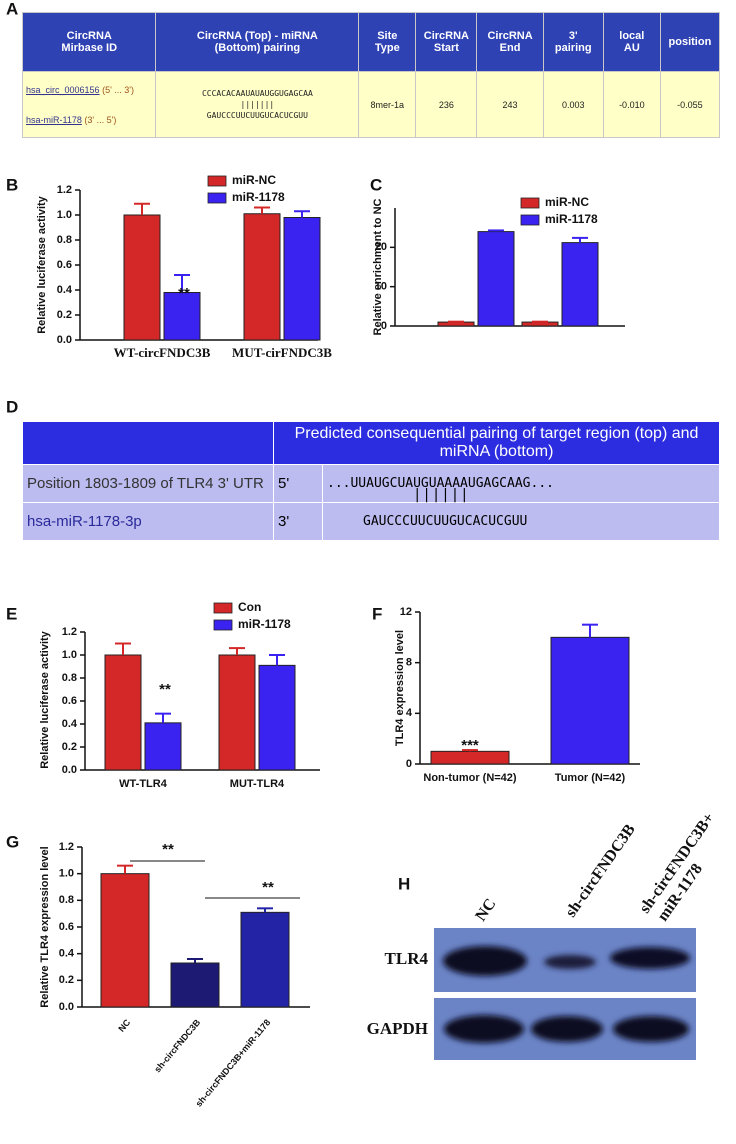 The height and width of the screenshot is (1144, 736). I want to click on header-cell: CircRNA Mirbase ID, so click(89, 42).